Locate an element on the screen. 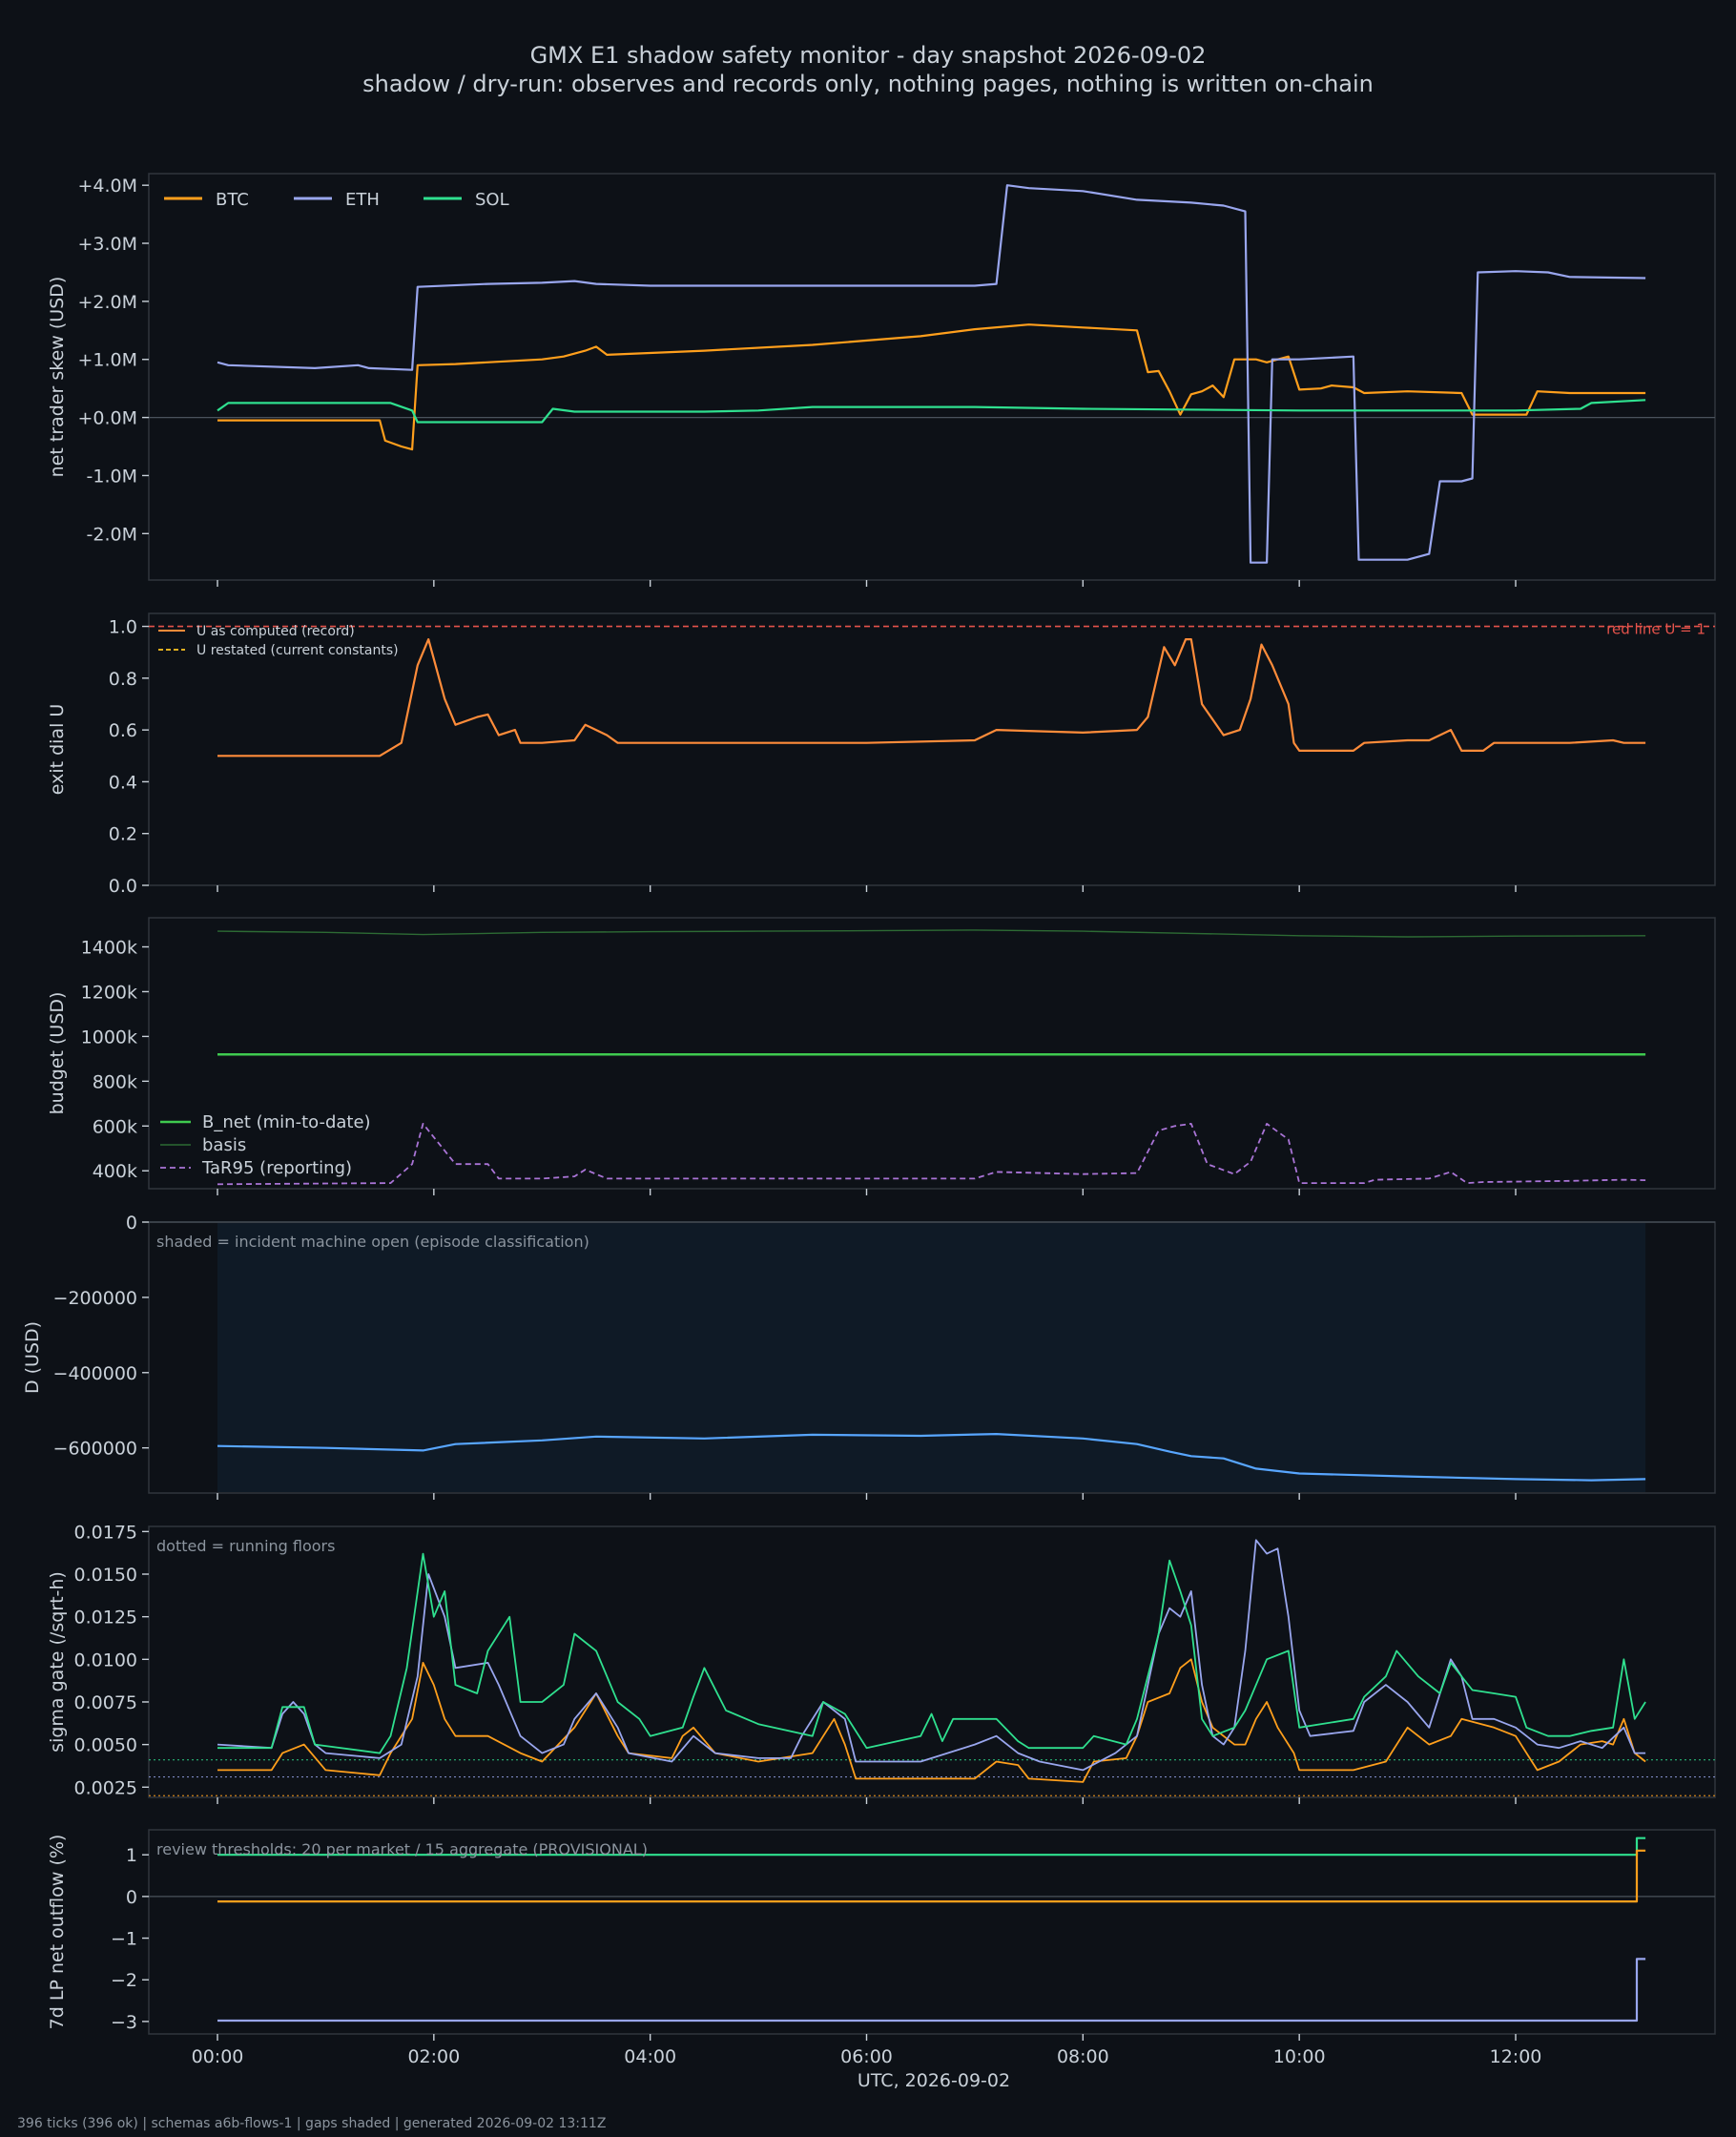  y-tick-label: 1.0 is located at coordinates (123, 627).